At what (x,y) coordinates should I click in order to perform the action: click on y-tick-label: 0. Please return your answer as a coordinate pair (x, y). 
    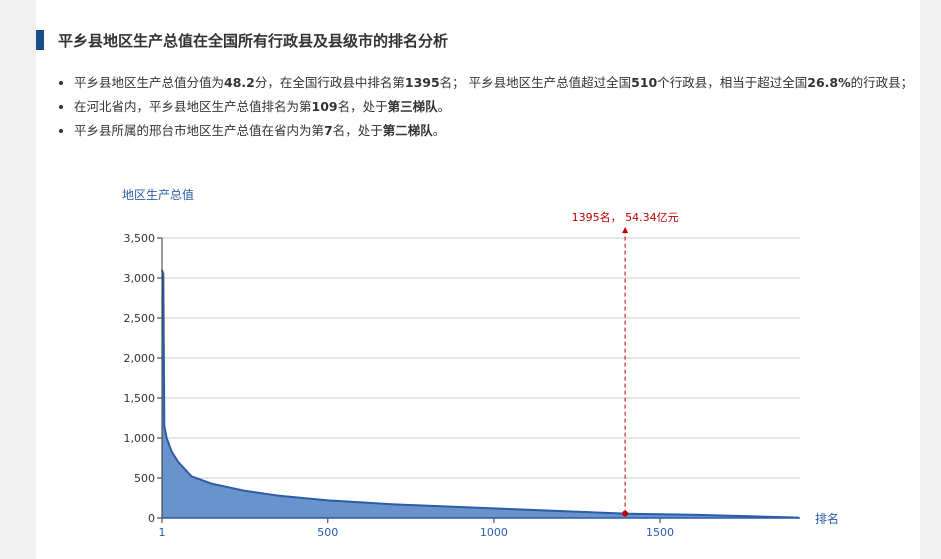
    Looking at the image, I should click on (151, 518).